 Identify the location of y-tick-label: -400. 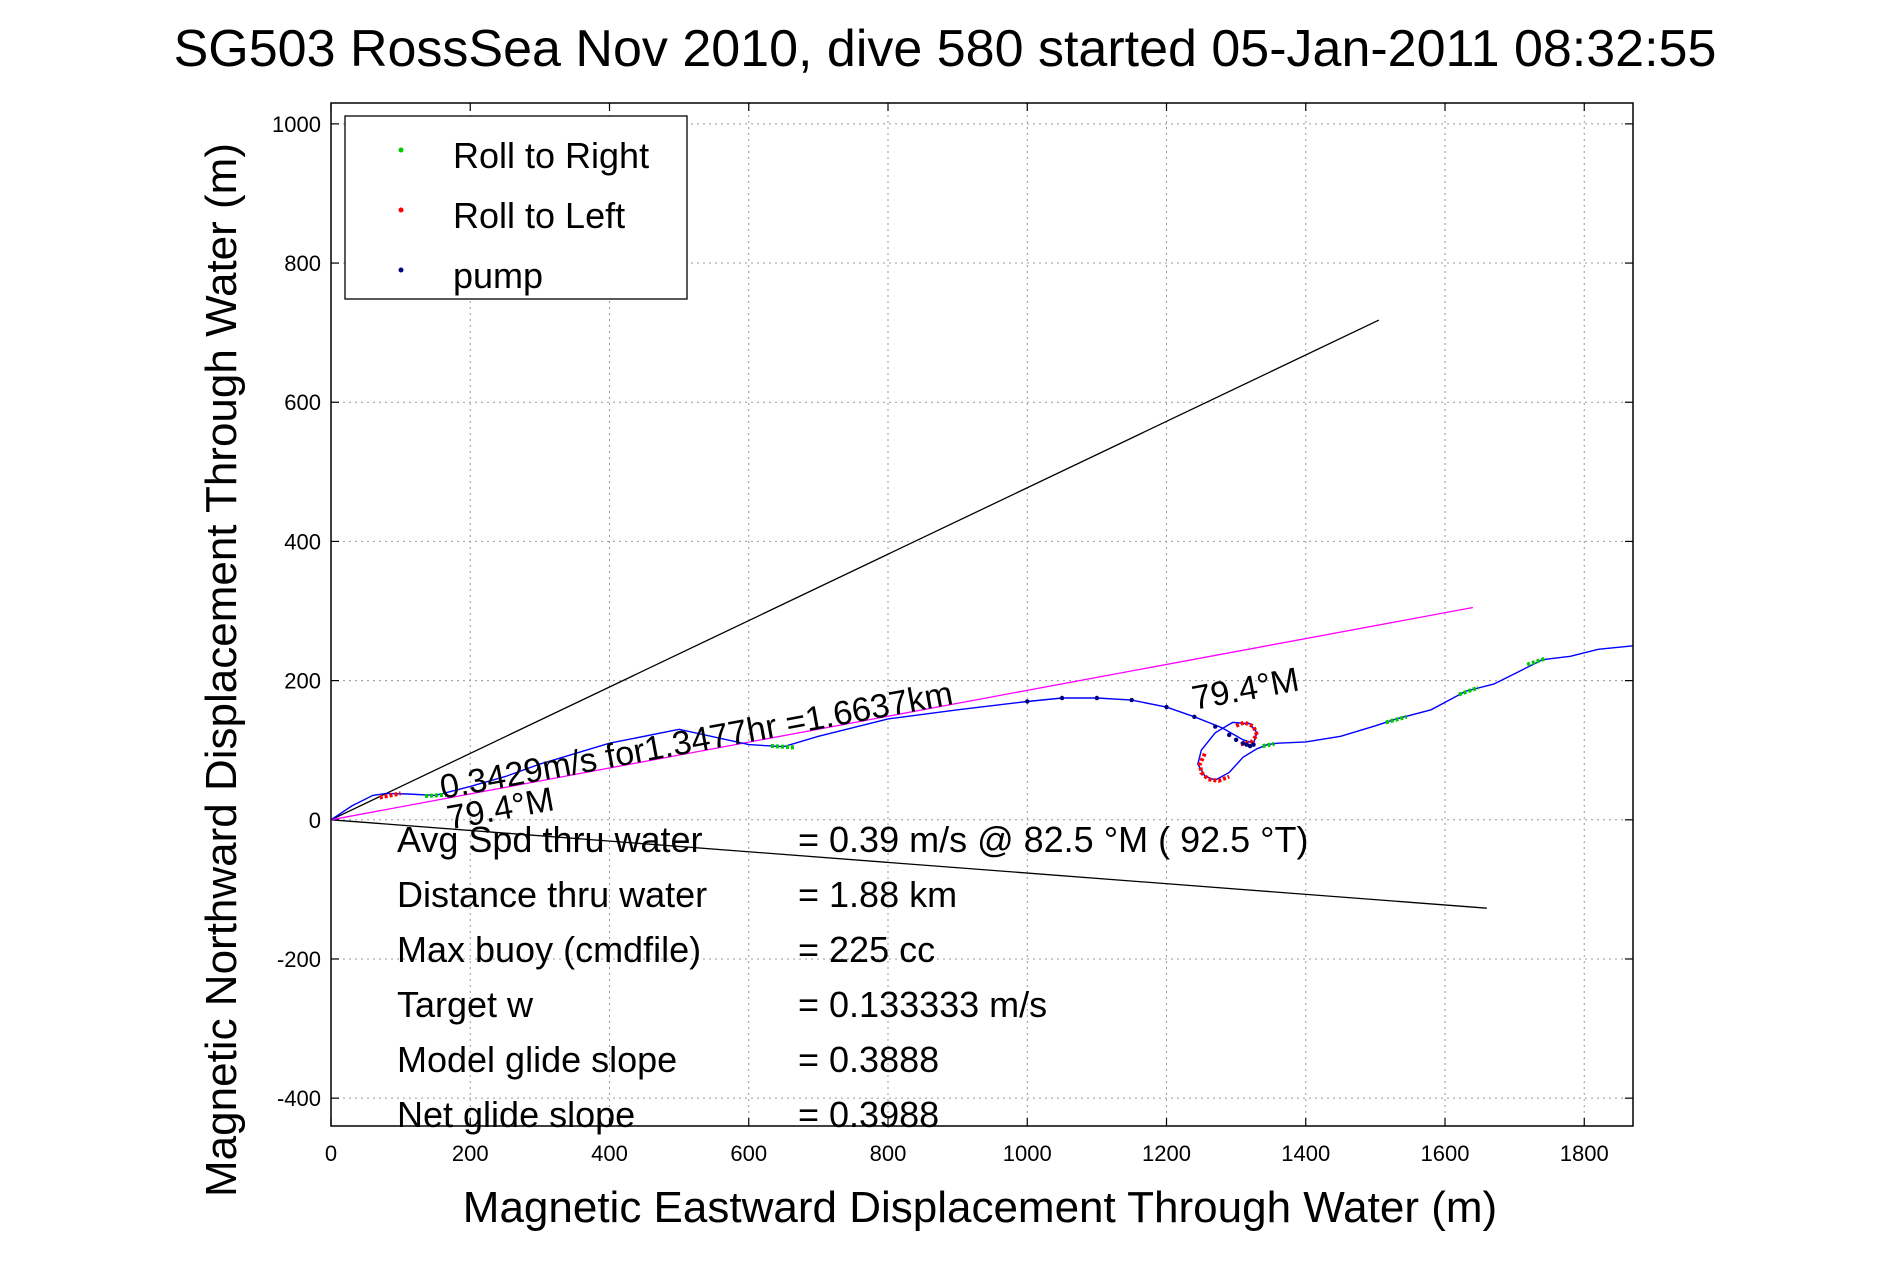
(299, 1098).